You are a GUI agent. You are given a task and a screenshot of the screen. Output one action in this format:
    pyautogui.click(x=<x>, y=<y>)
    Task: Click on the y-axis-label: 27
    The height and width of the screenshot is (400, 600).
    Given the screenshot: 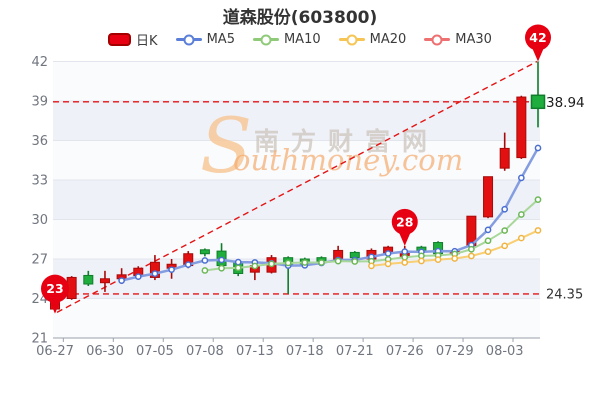 What is the action you would take?
    pyautogui.click(x=39, y=260)
    